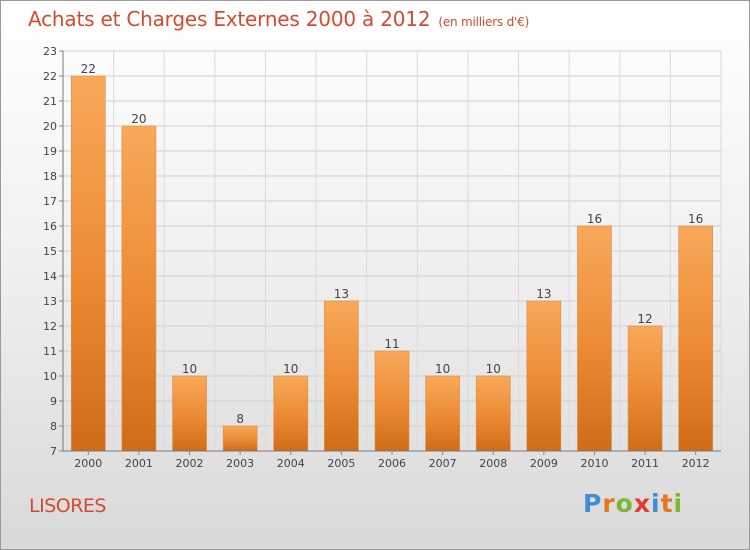  I want to click on bar-value-label: 22, so click(88, 69).